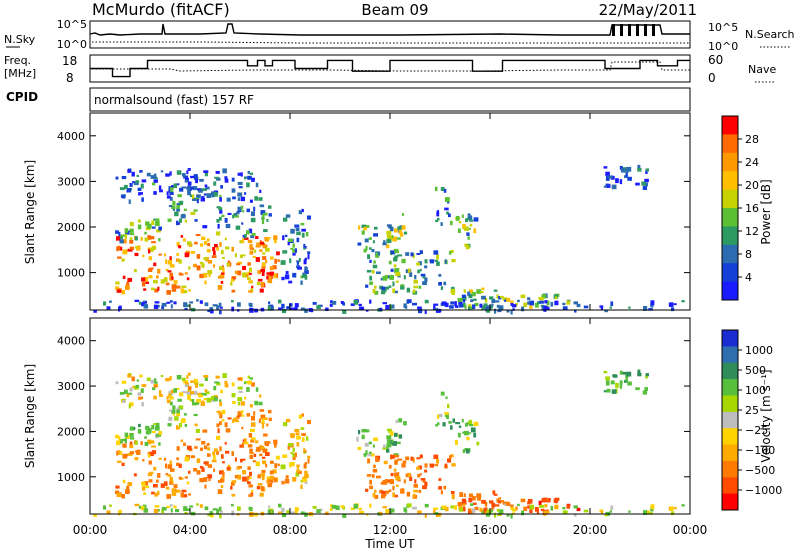  I want to click on power-colorbar-label: Power [dB], so click(766, 211).